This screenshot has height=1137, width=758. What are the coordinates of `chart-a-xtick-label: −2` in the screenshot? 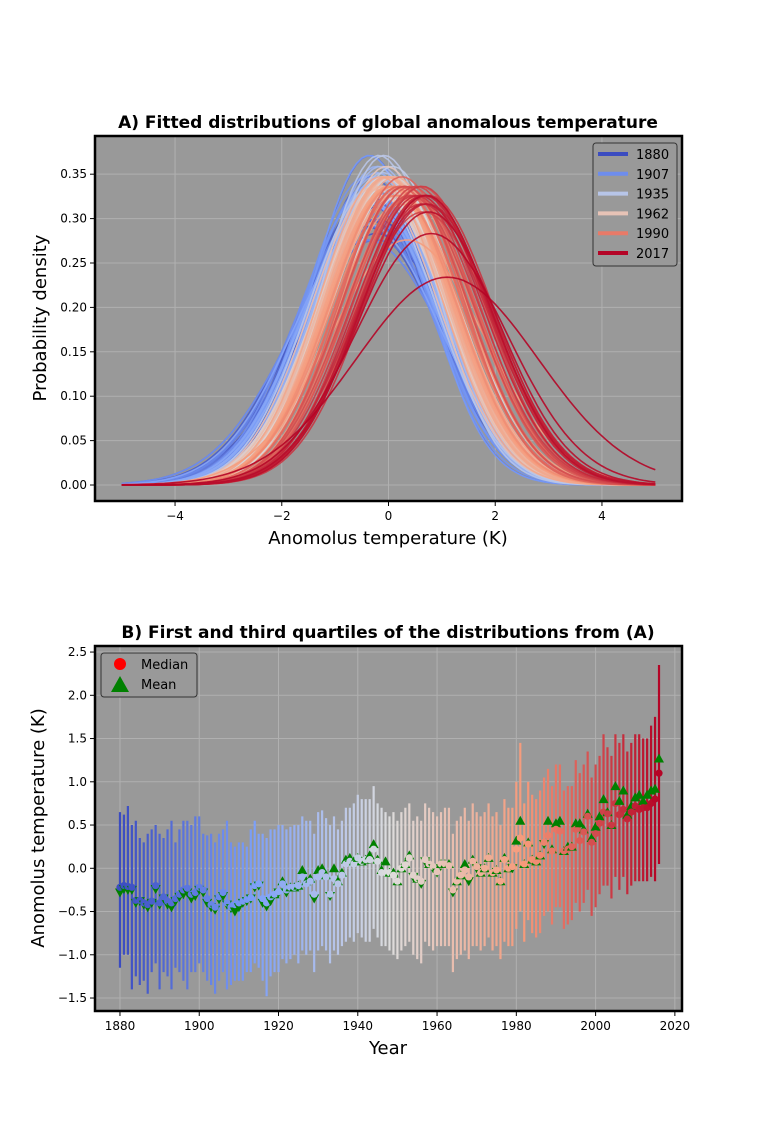 It's located at (282, 516).